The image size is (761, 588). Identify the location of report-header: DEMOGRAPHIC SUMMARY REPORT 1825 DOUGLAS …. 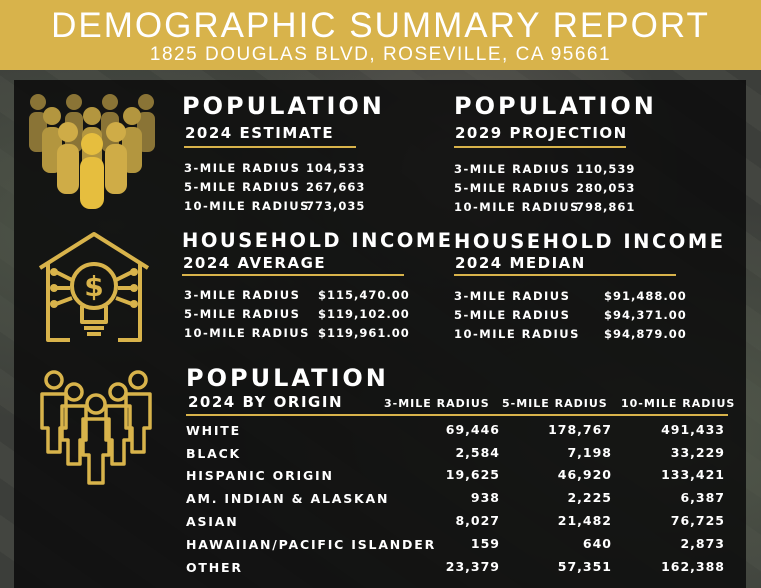
(380, 35).